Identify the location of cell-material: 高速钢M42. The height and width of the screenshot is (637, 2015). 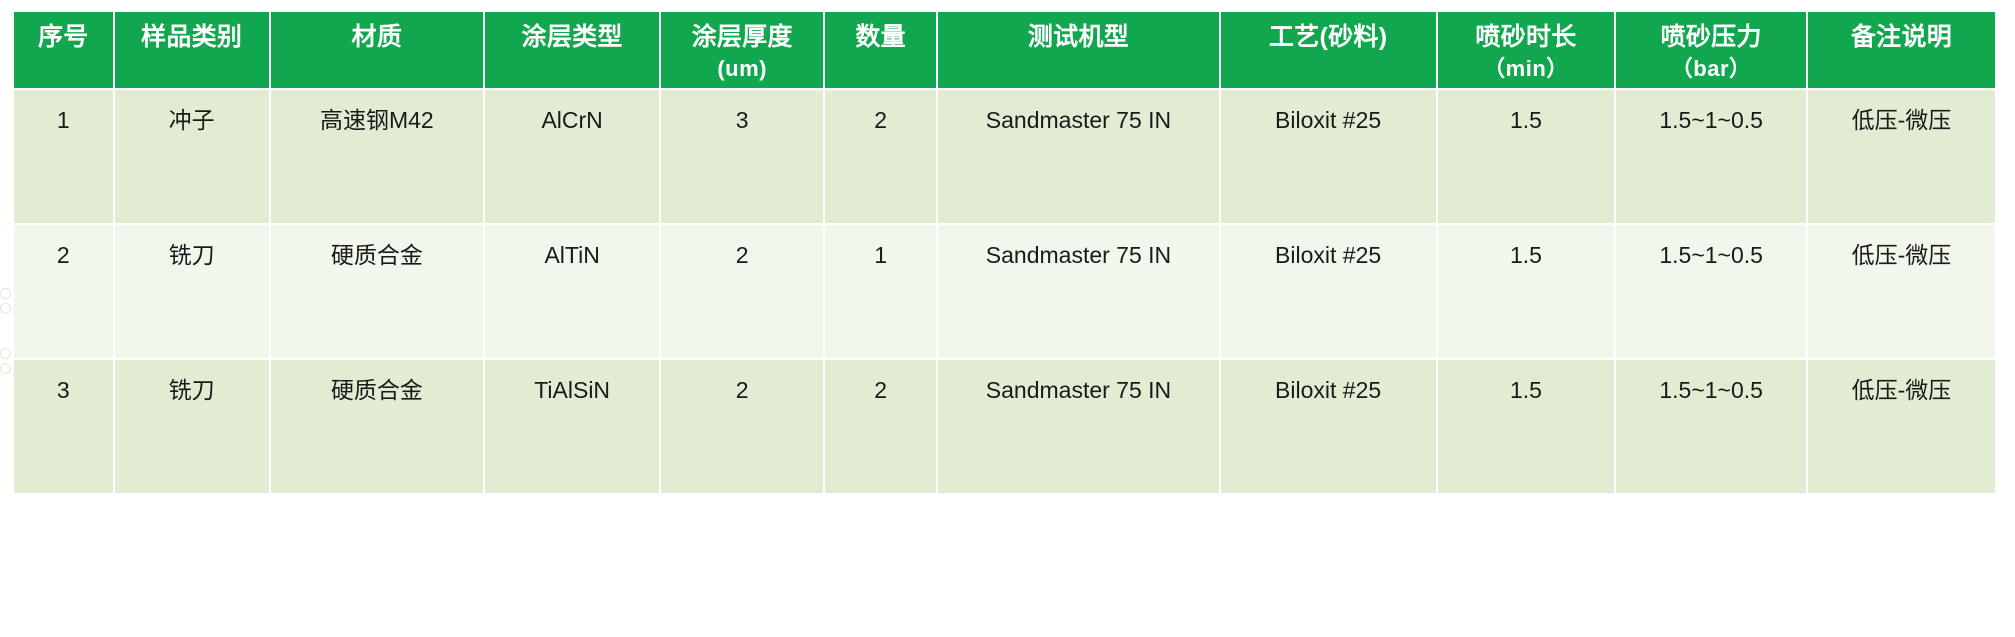
(376, 156).